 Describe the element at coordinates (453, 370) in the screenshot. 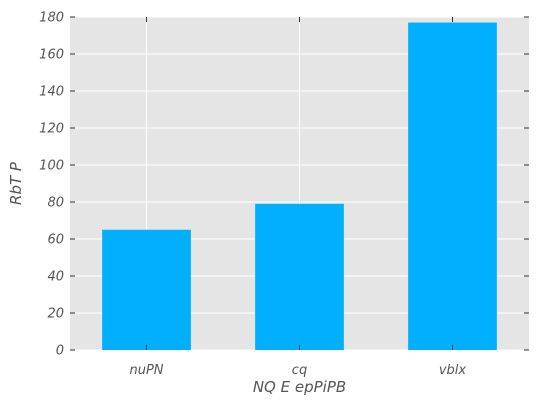

I see `x-tick-label: vblx` at that location.